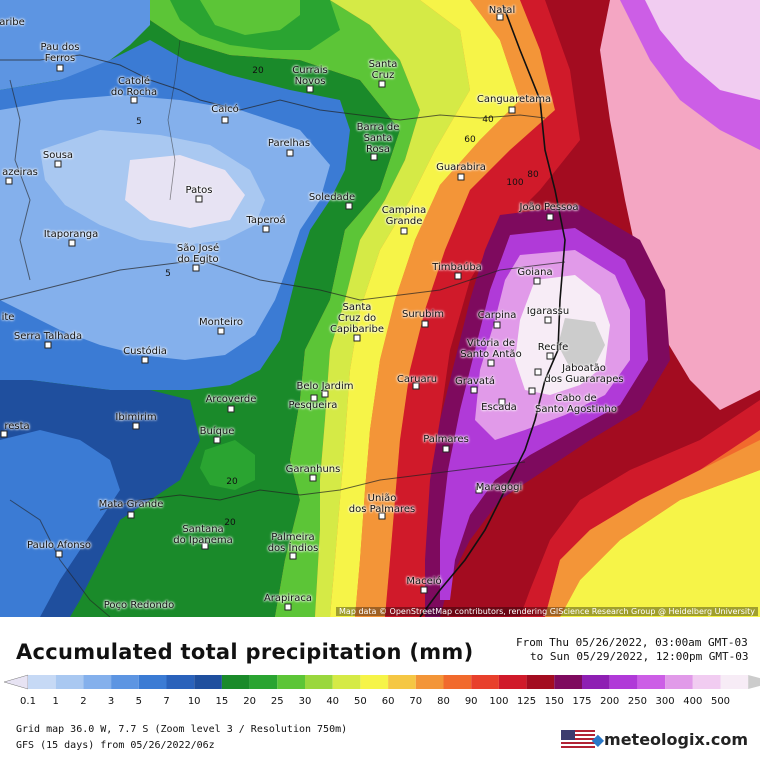  Describe the element at coordinates (632, 642) in the screenshot. I see `period-from: From Thu 05/26/2022, 03:00am GMT-03` at that location.